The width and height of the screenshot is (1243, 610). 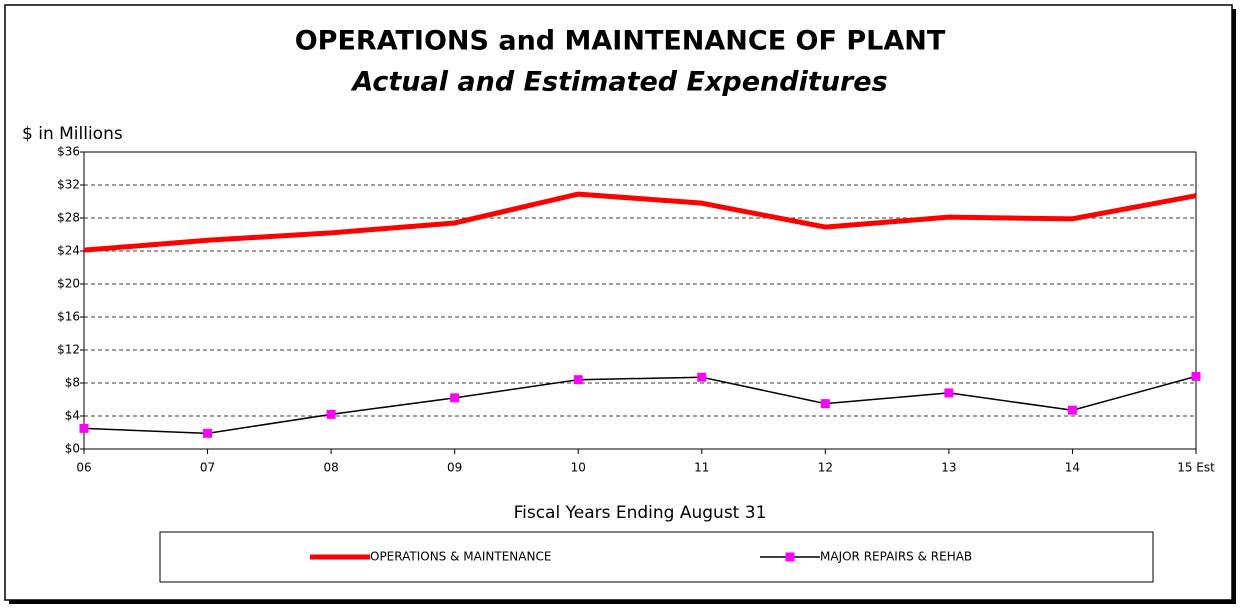 What do you see at coordinates (68, 251) in the screenshot?
I see `y-tick-label: $24` at bounding box center [68, 251].